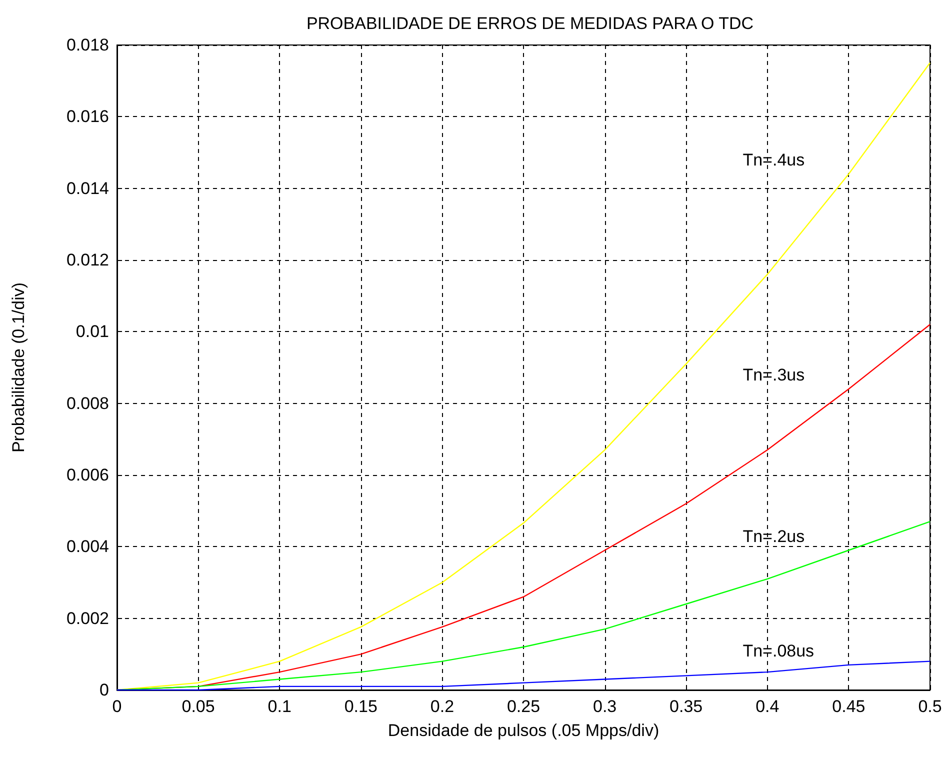  I want to click on x-tick-label: 0.2, so click(442, 706).